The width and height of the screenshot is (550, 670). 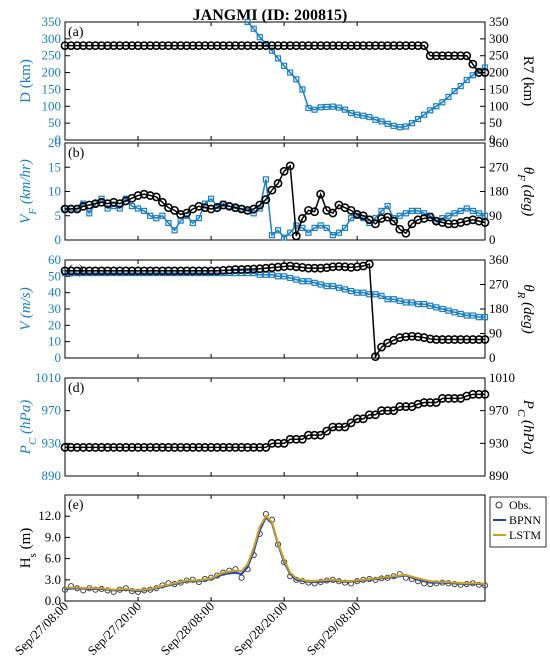 What do you see at coordinates (499, 105) in the screenshot?
I see `y-tick-label-right: 100` at bounding box center [499, 105].